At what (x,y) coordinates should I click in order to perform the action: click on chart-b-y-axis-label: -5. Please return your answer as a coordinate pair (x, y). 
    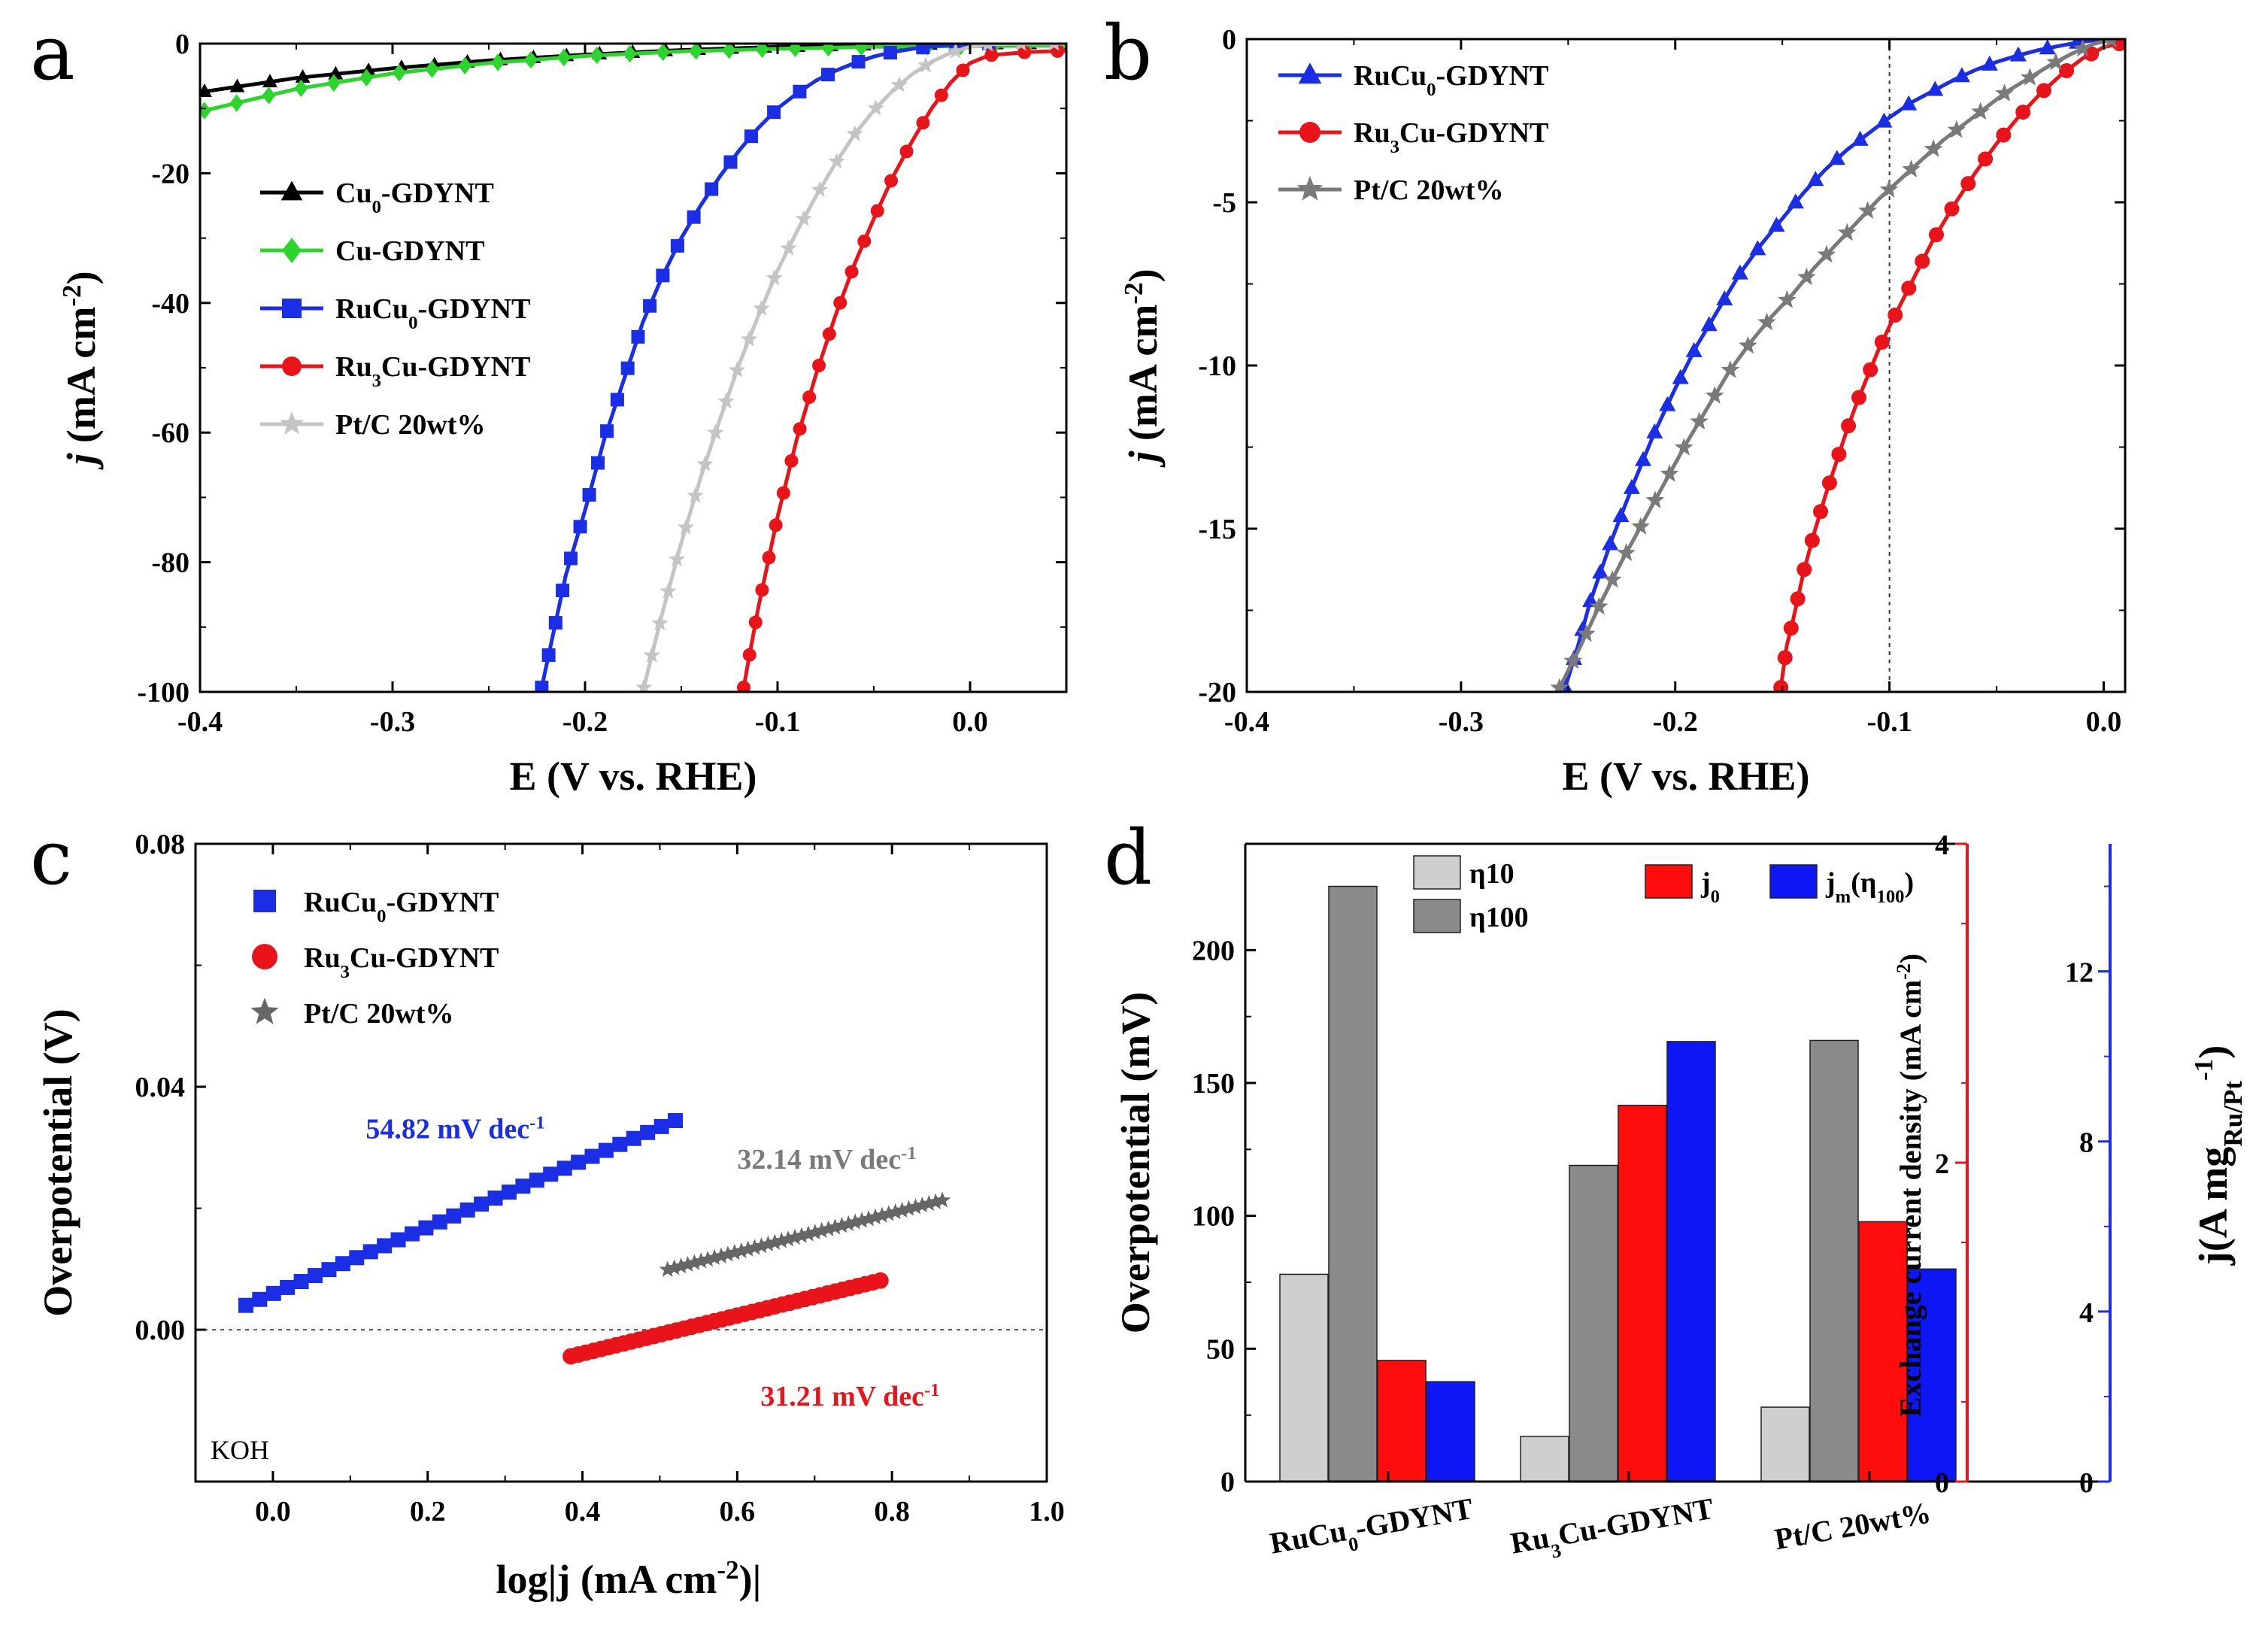
    Looking at the image, I should click on (1224, 203).